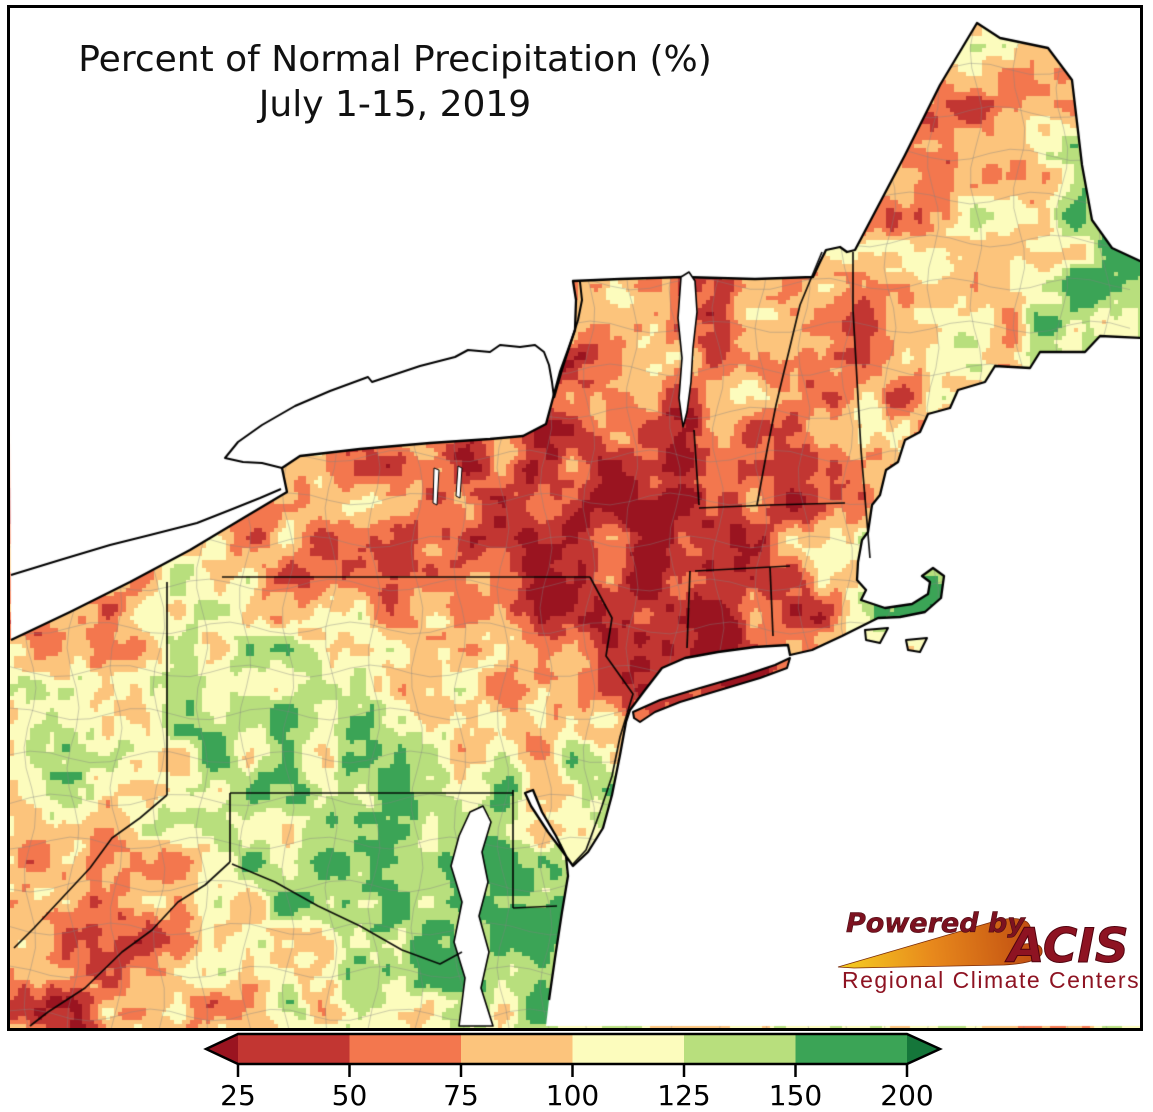  I want to click on colorbar-tick-label: 50, so click(350, 1095).